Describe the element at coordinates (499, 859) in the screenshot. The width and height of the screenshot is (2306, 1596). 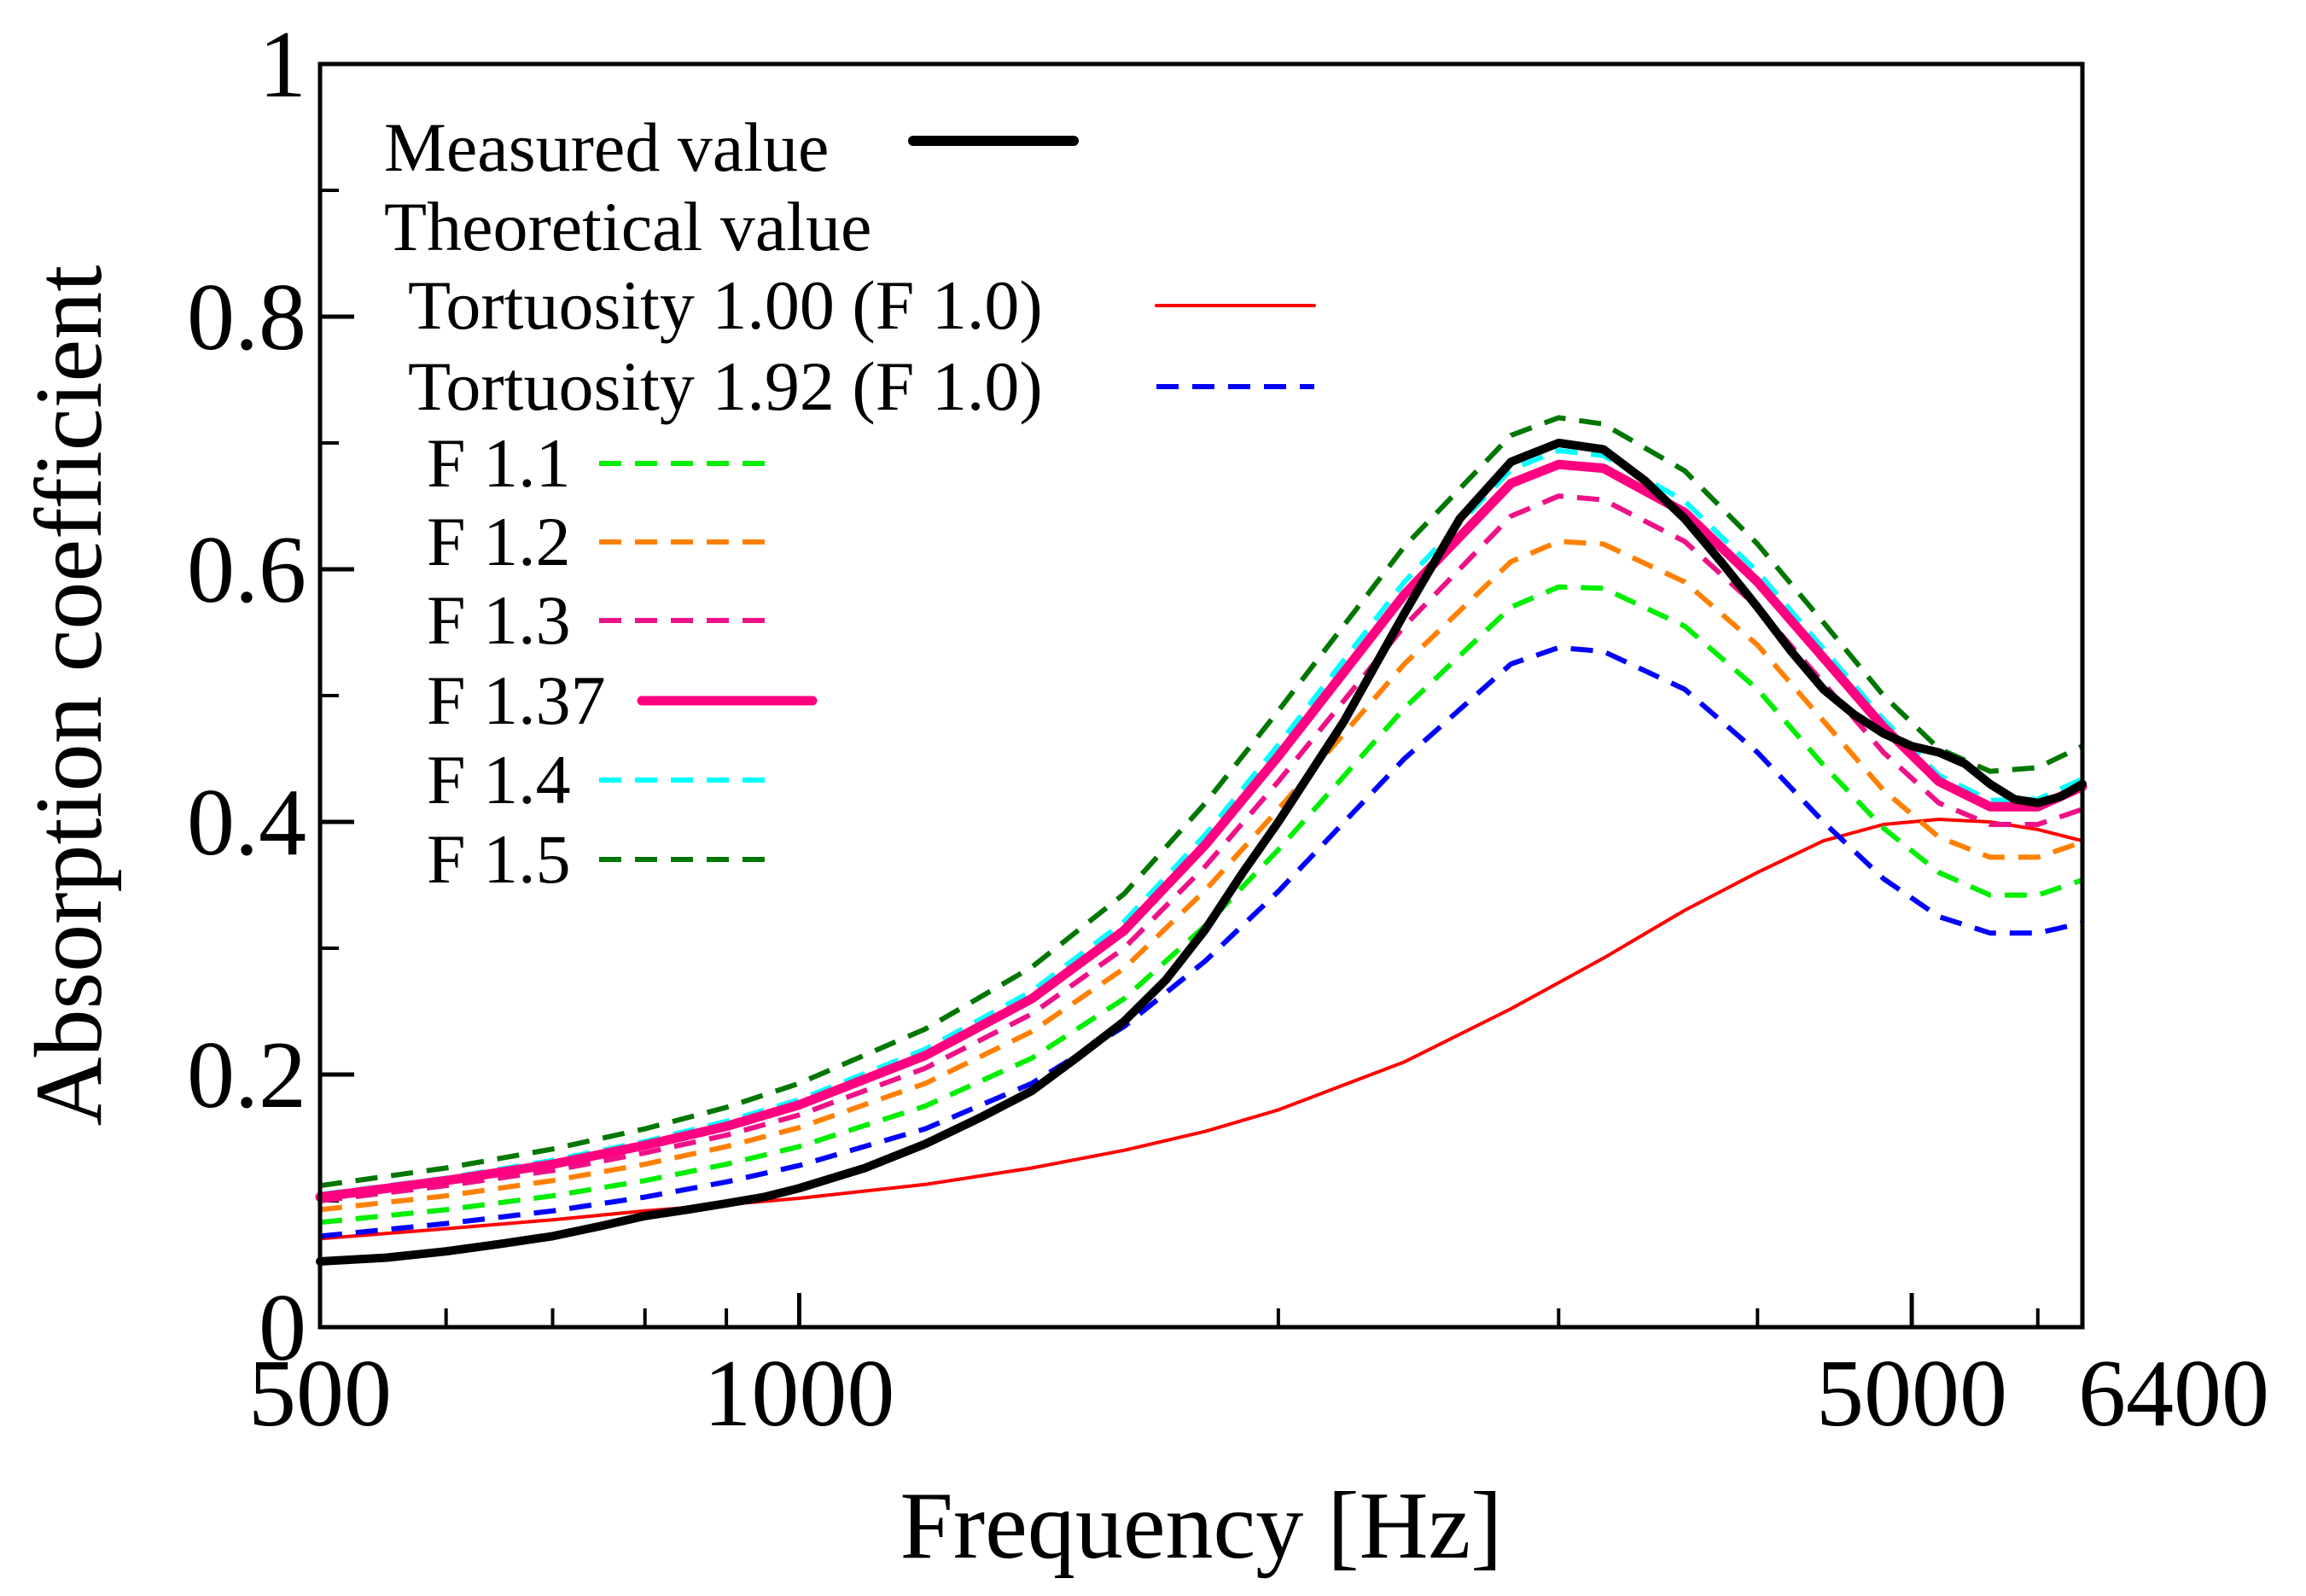
I see `legend-label: F 1.5` at that location.